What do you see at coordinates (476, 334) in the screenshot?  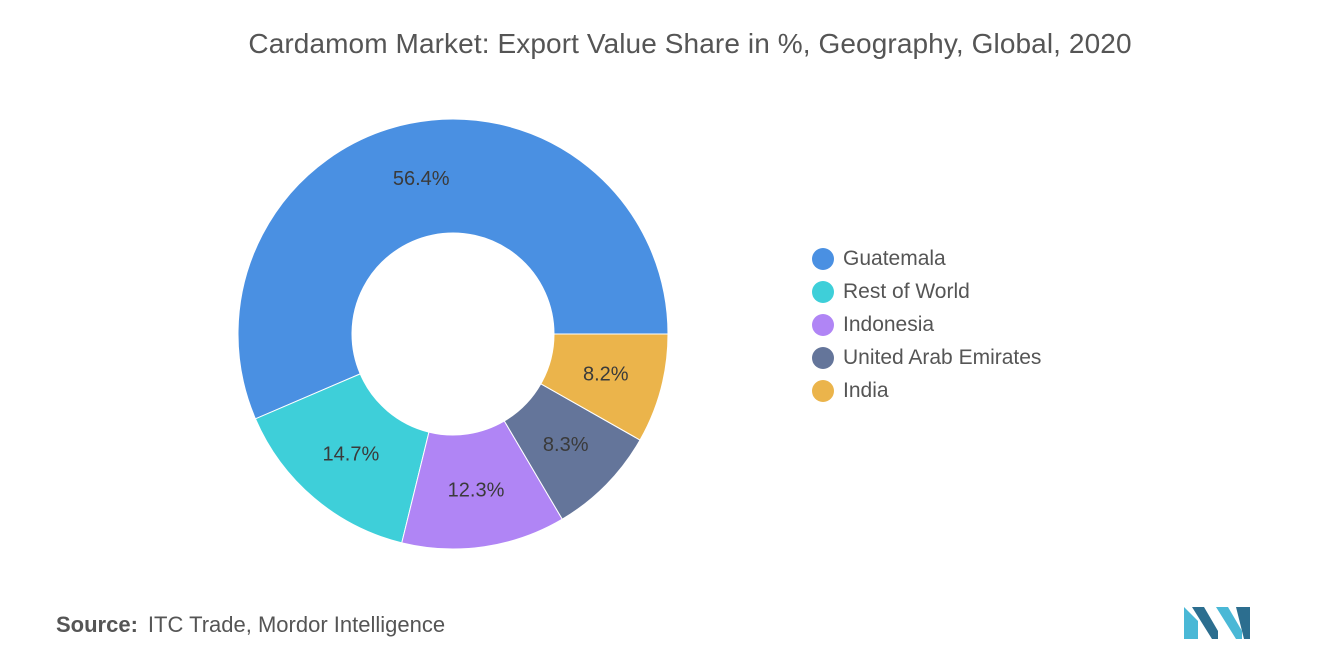 I see `donut-slice-labels: 56.4% 14.7% 12.3% 8.3% 8.2%` at bounding box center [476, 334].